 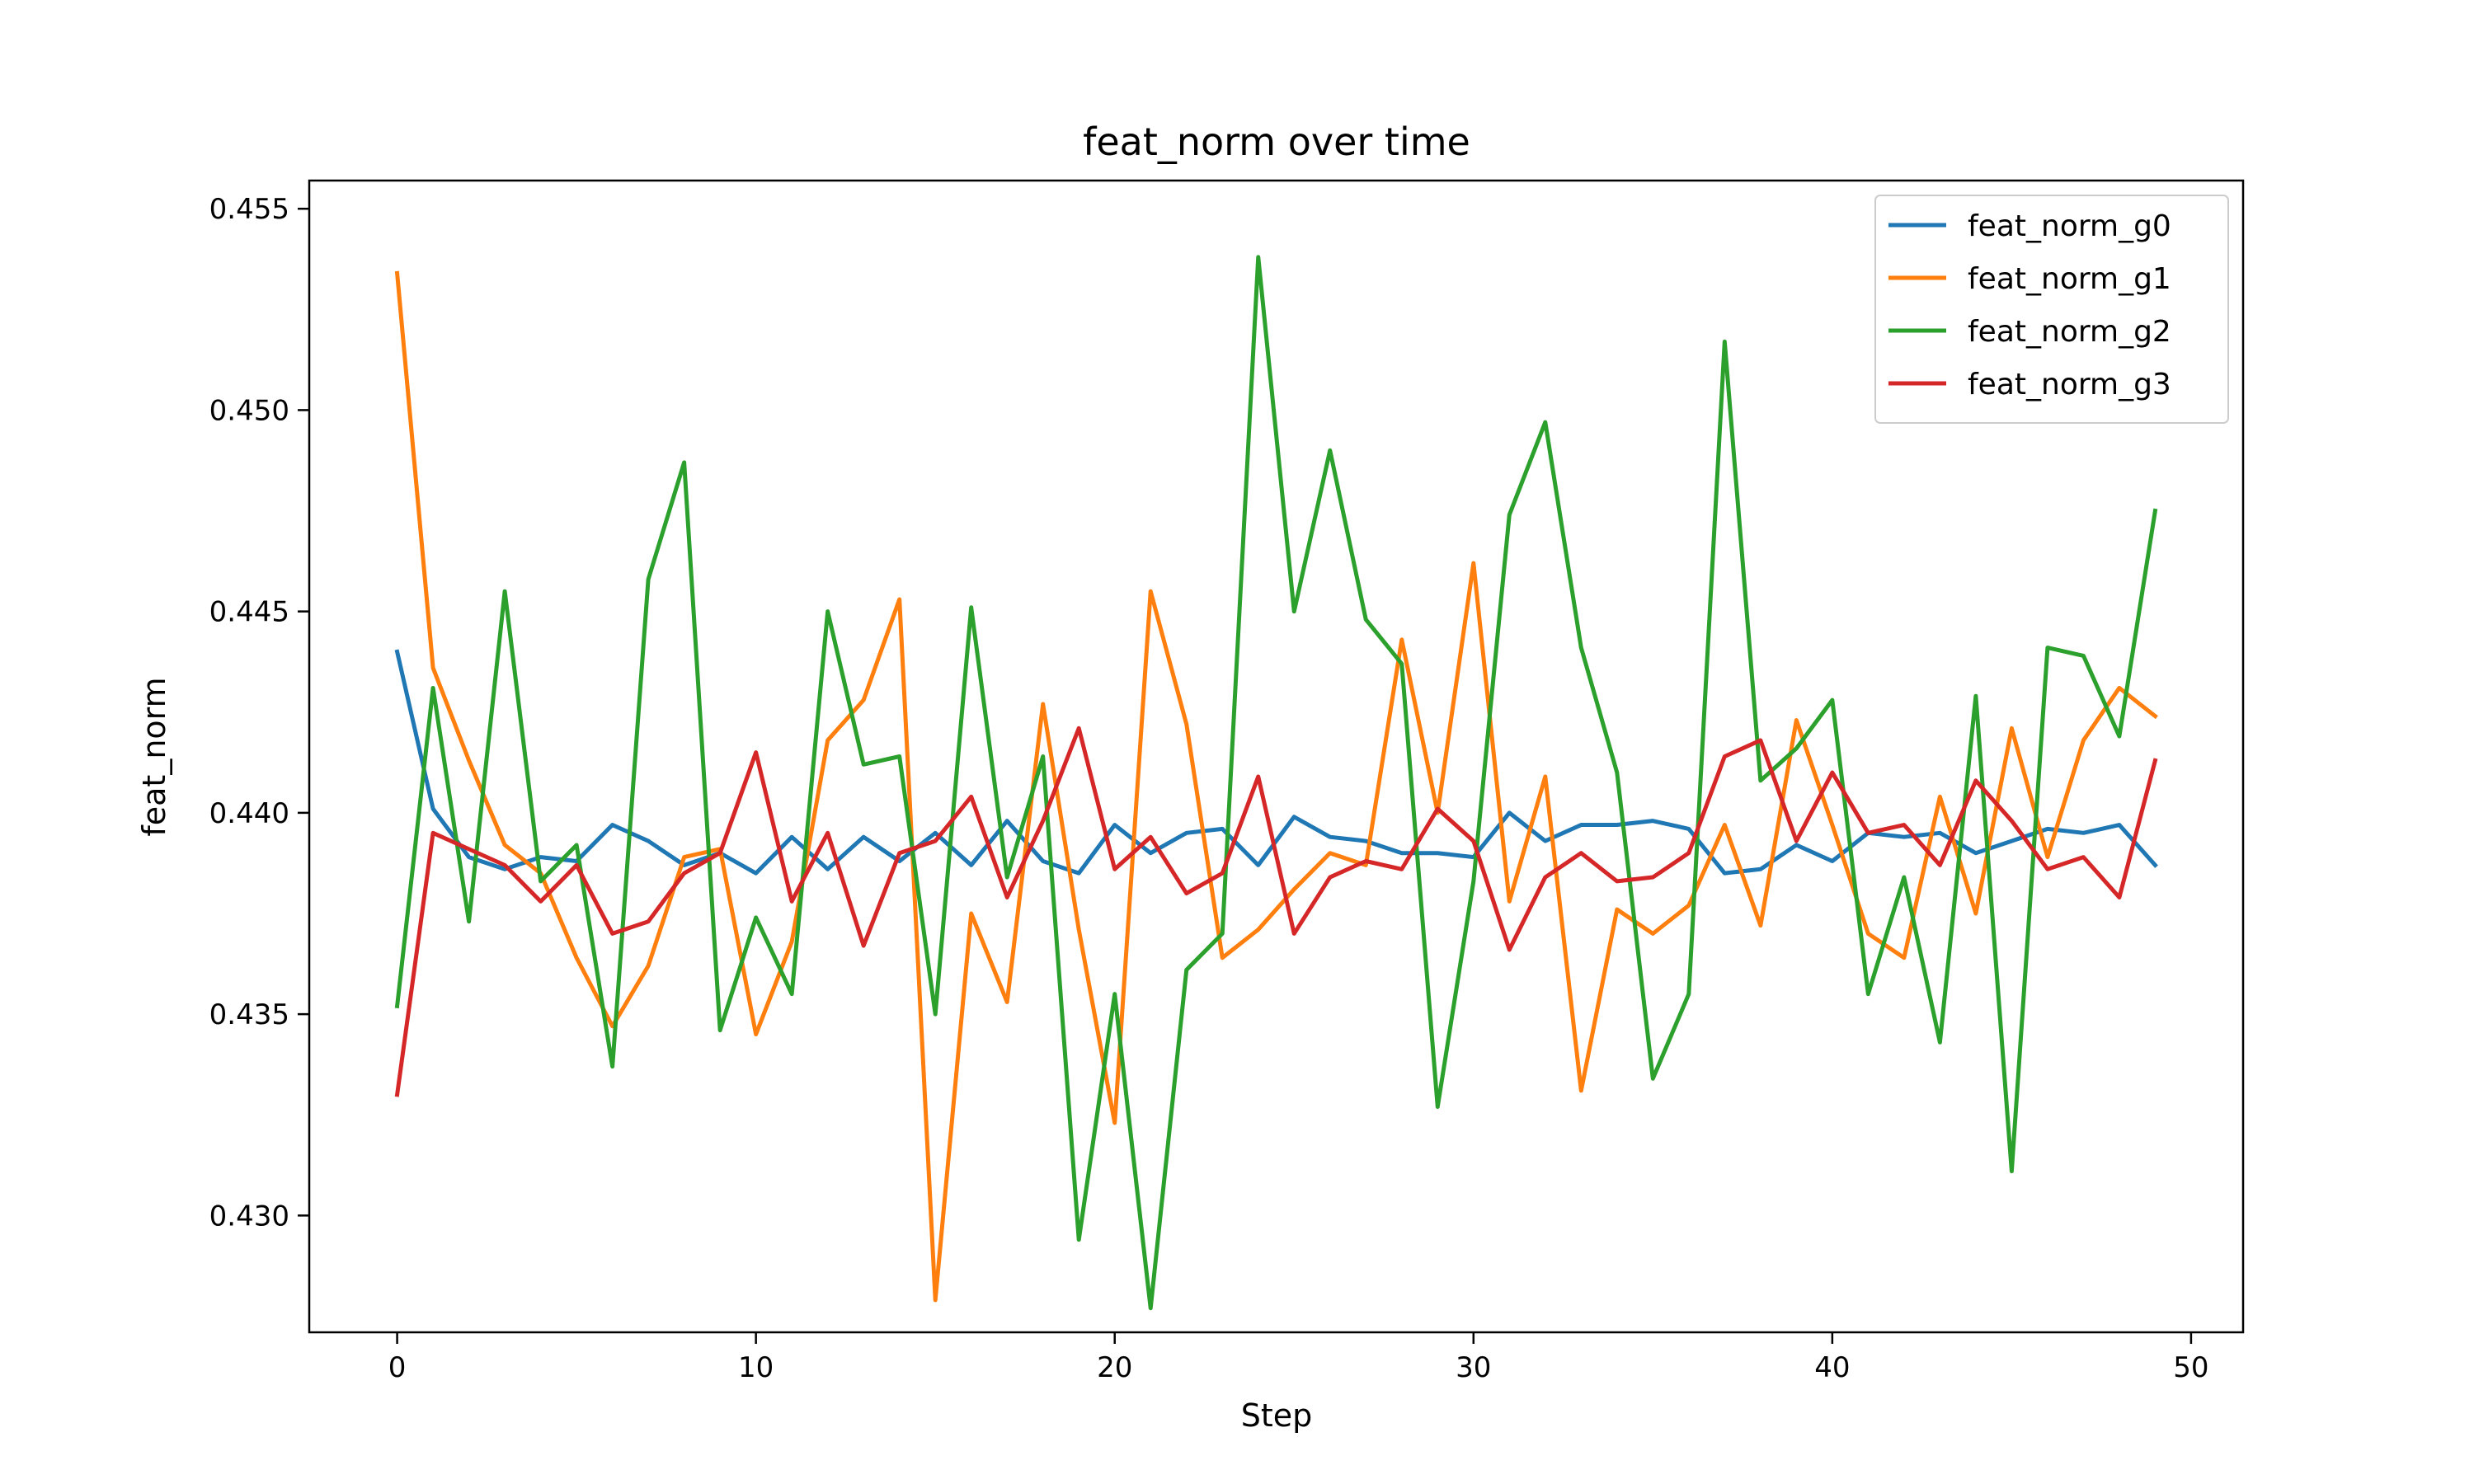 What do you see at coordinates (2069, 332) in the screenshot?
I see `legend-label: feat_norm_g2` at bounding box center [2069, 332].